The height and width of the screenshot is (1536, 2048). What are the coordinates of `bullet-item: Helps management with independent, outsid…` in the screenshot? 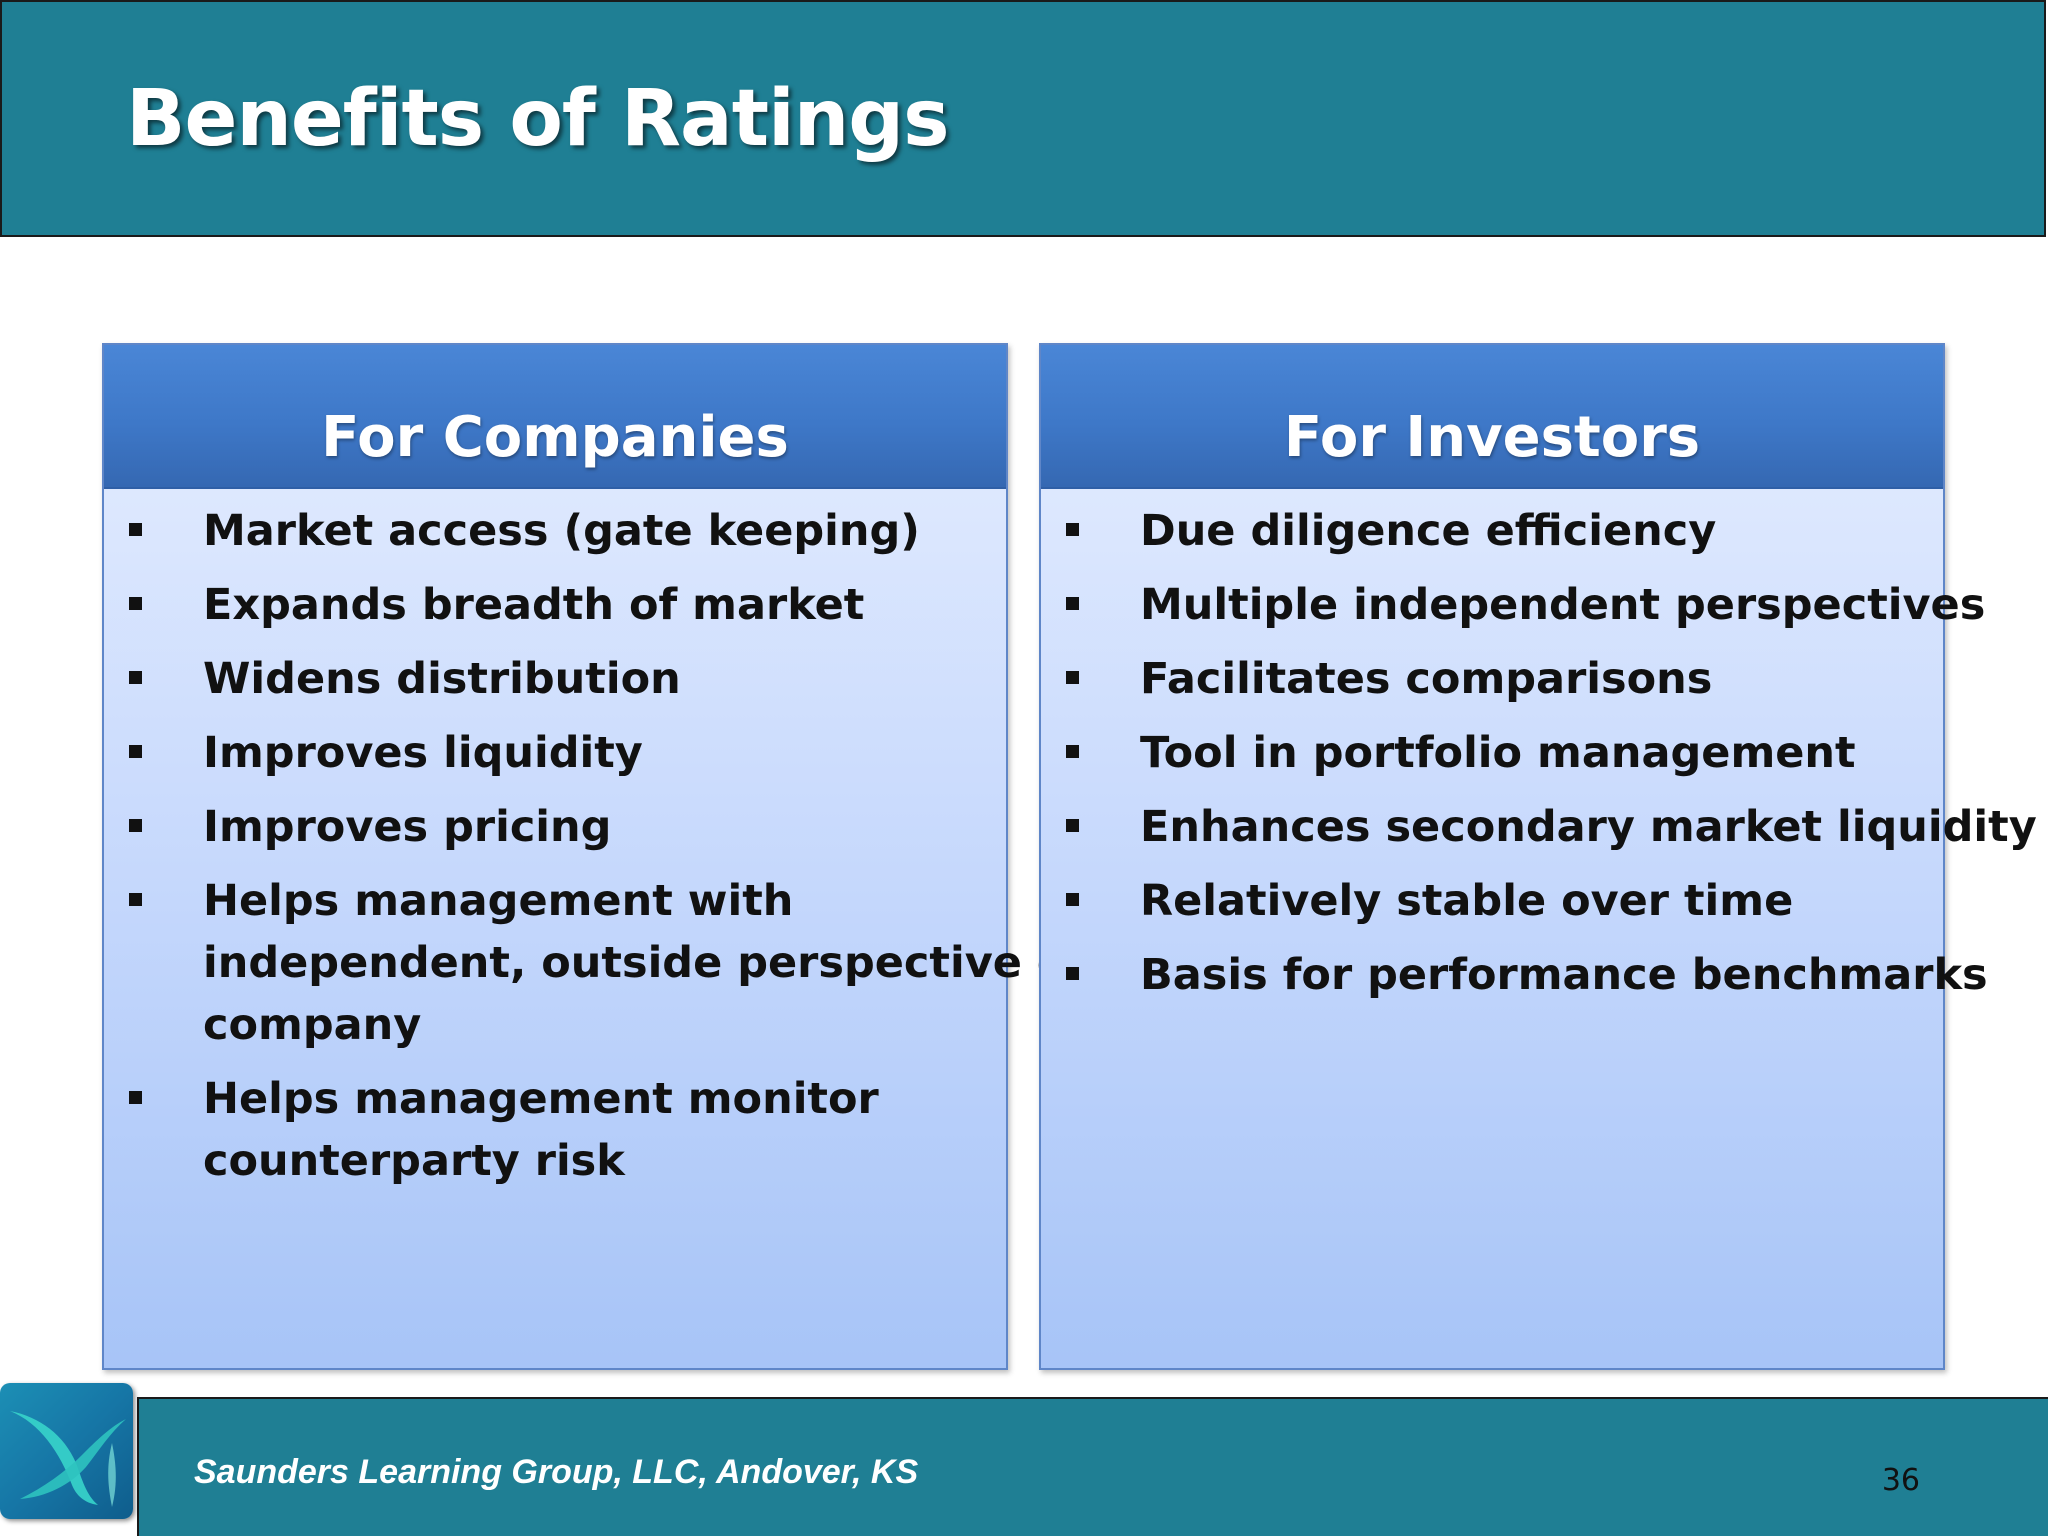 It's located at (600, 963).